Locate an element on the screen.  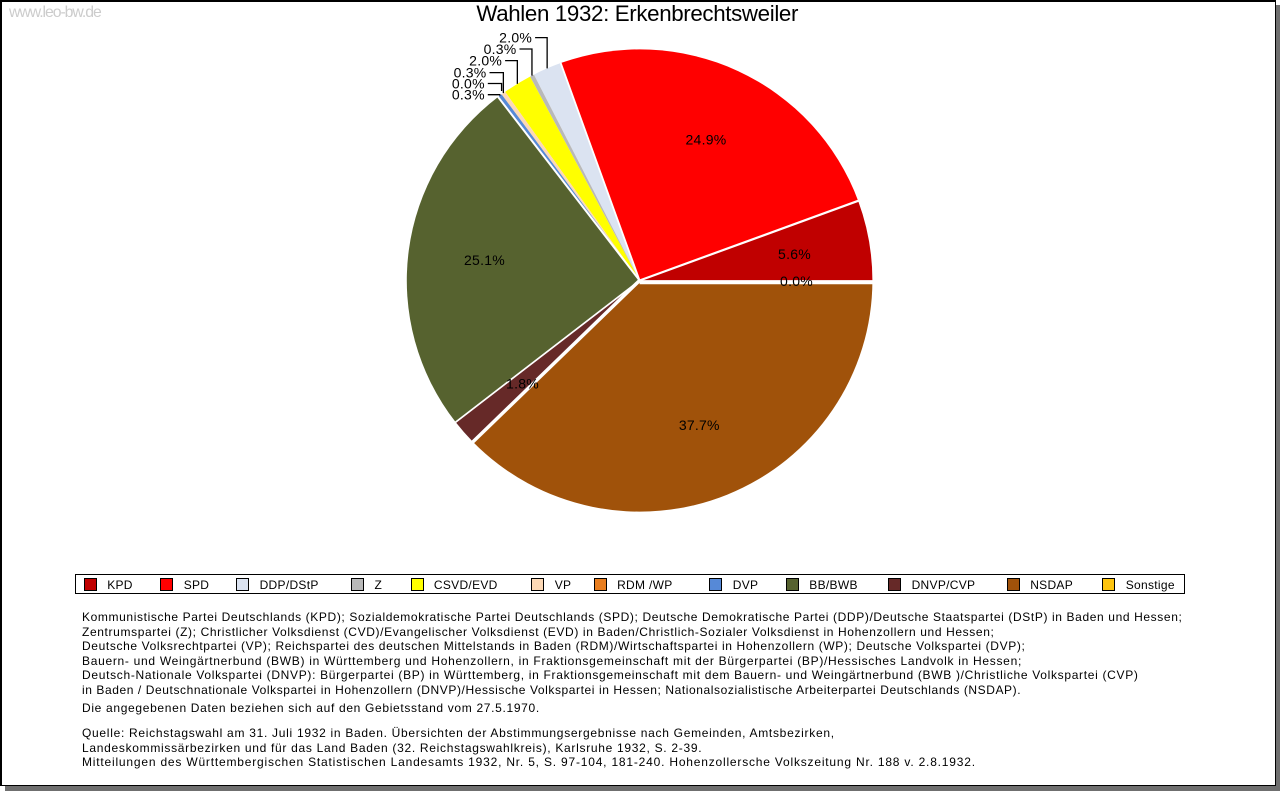
svg-text: 24.9% is located at coordinates (706, 140).